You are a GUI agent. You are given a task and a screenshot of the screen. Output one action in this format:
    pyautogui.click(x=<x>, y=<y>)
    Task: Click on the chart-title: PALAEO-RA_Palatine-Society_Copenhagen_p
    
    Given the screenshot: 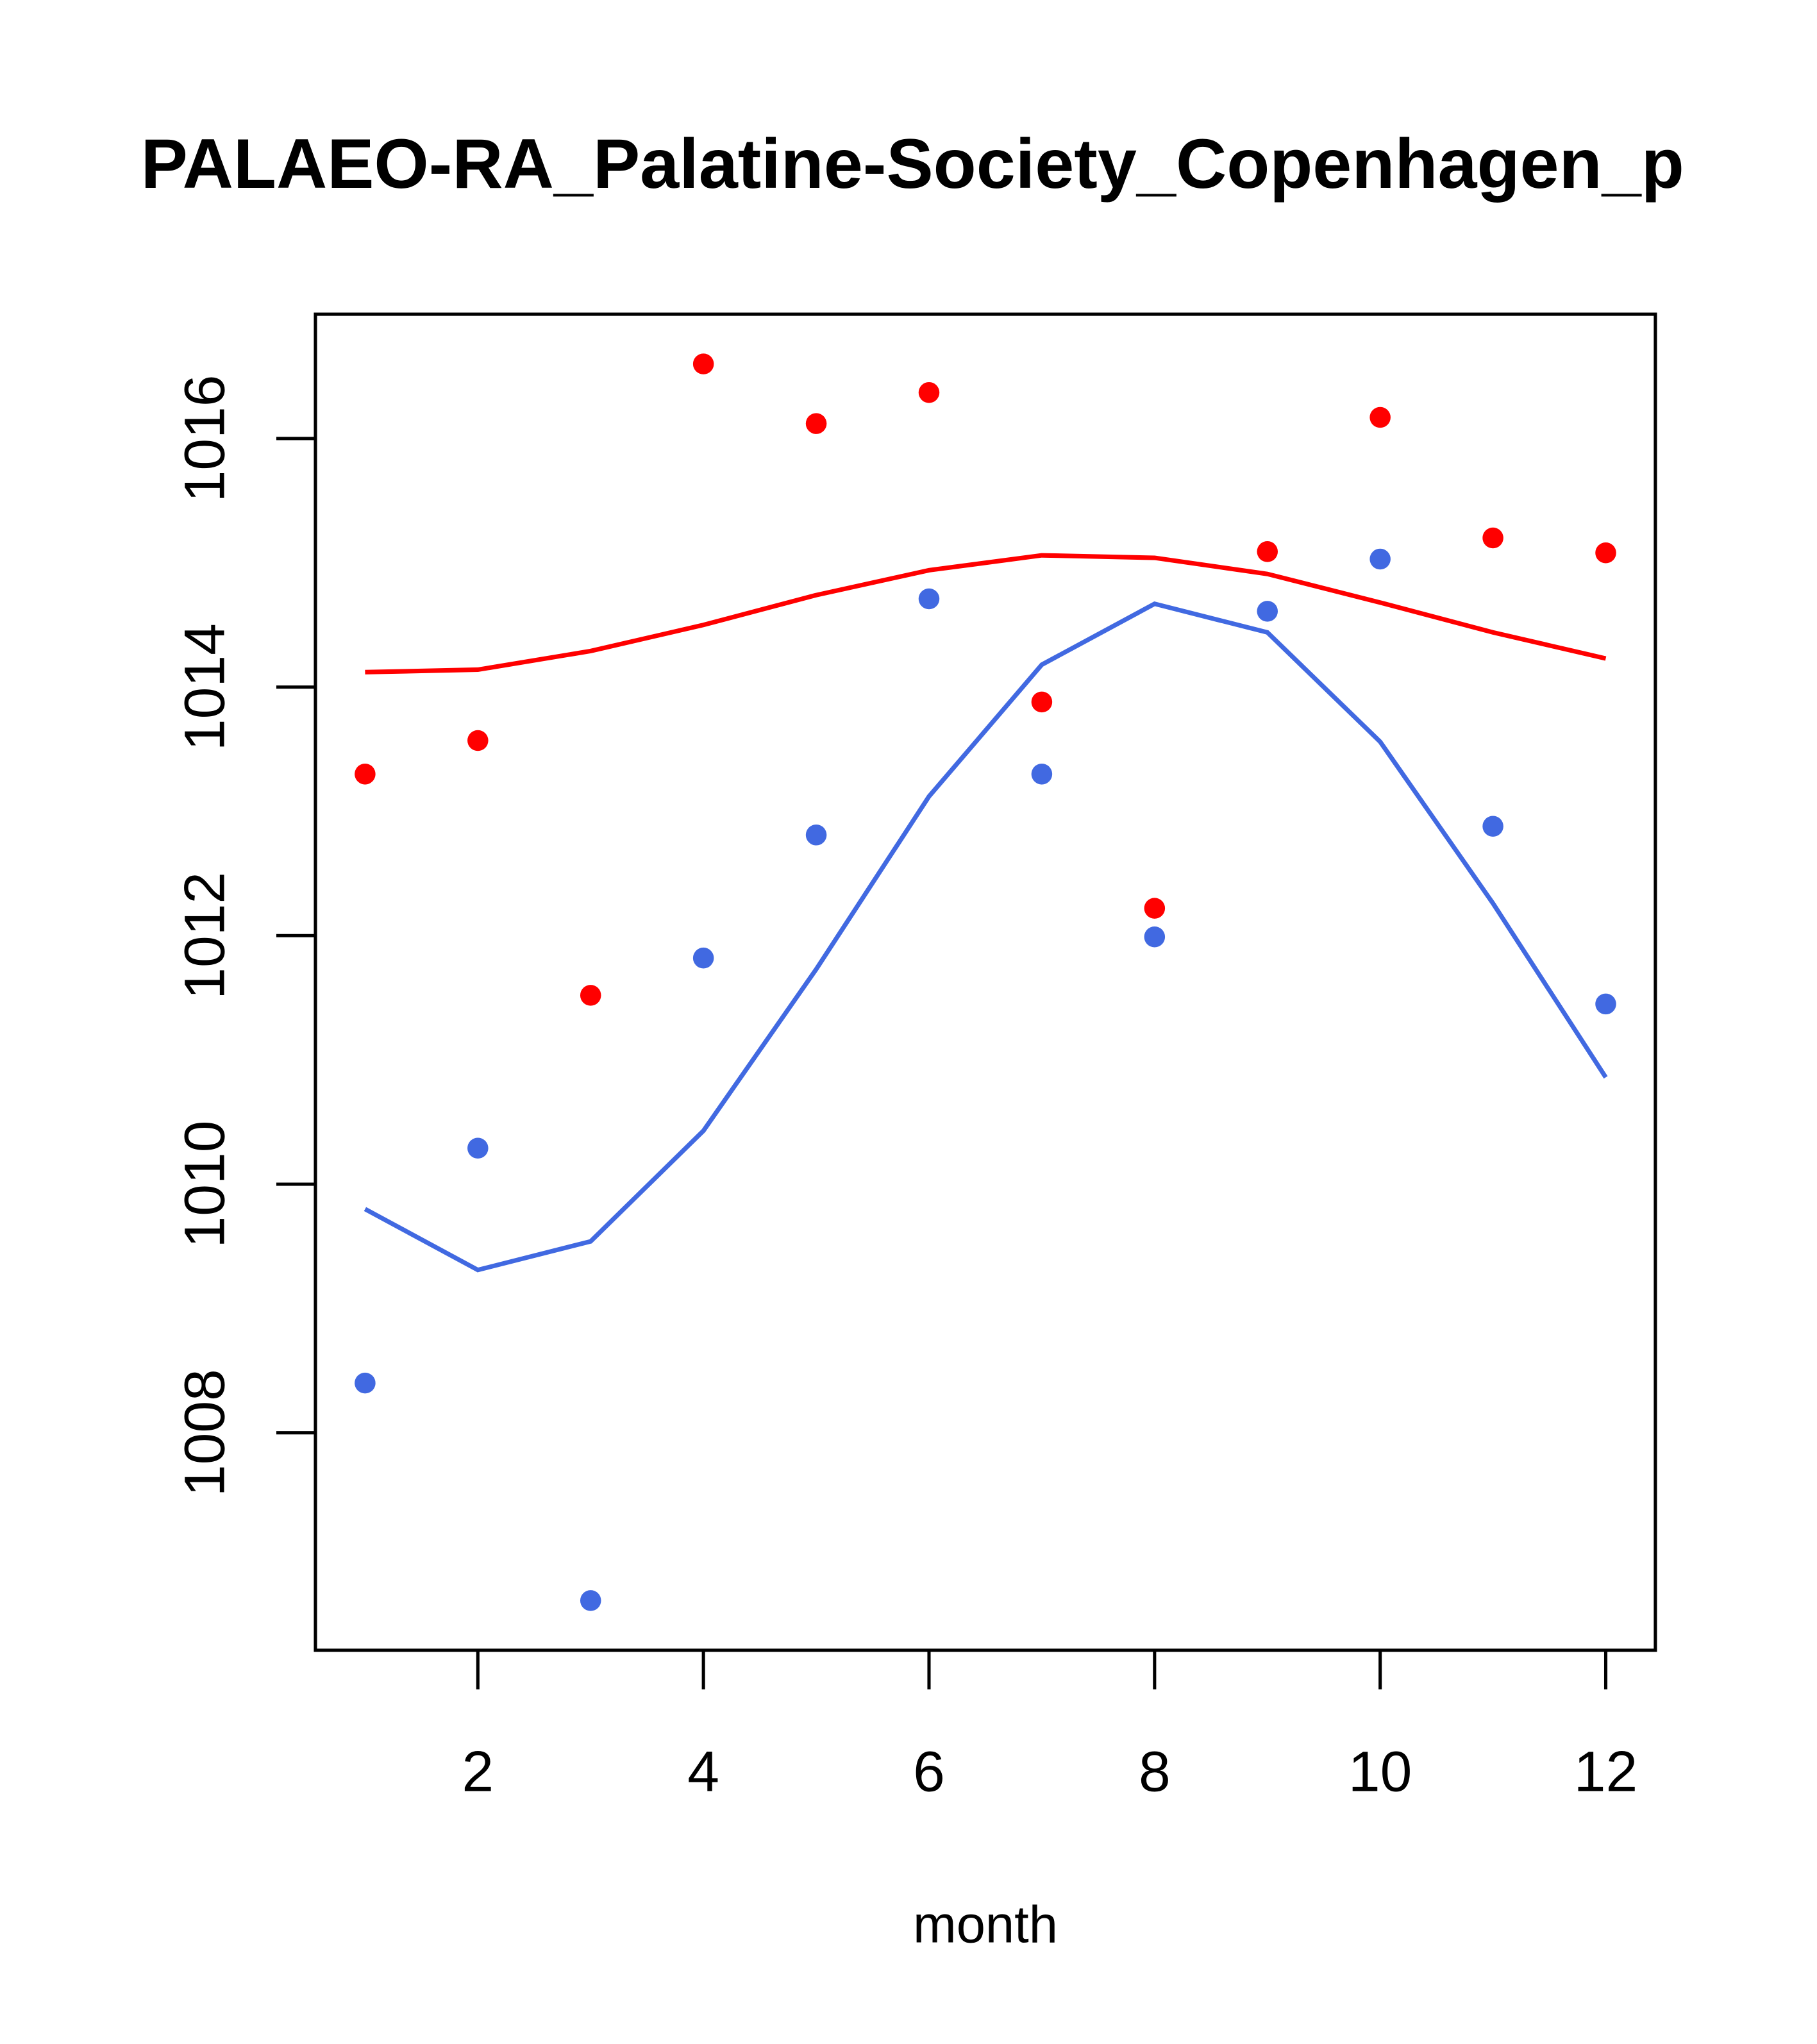 What is the action you would take?
    pyautogui.click(x=912, y=164)
    